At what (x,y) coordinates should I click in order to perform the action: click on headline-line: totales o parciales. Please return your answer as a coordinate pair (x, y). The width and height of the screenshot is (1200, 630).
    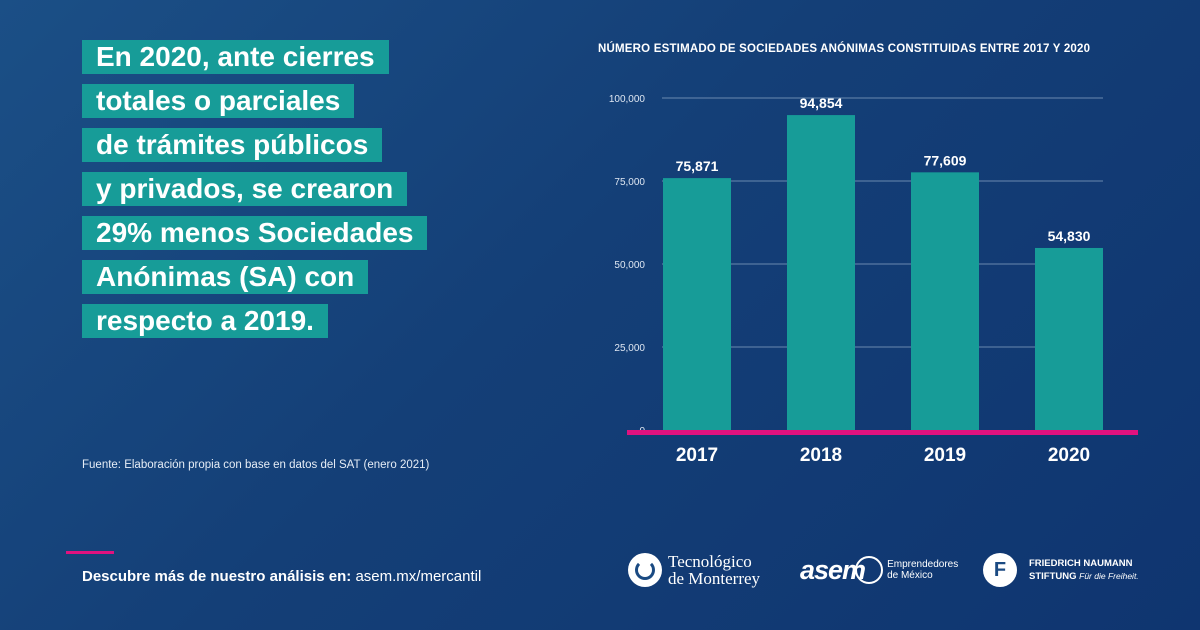
    Looking at the image, I should click on (218, 101).